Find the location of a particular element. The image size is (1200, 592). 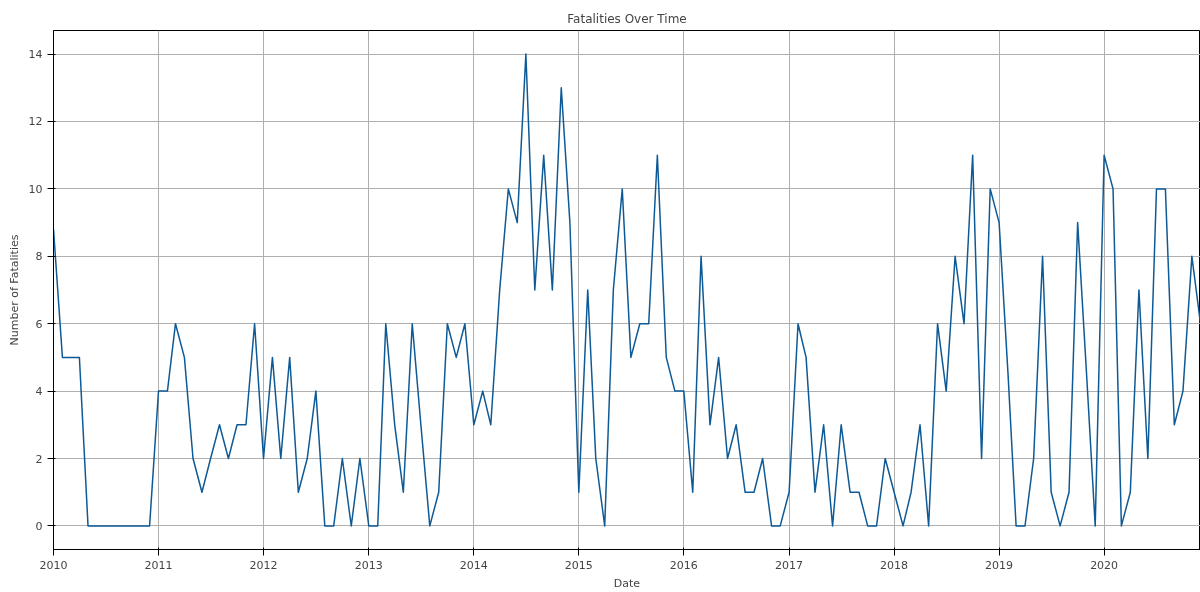

y-tick-label: 4 is located at coordinates (39, 392).